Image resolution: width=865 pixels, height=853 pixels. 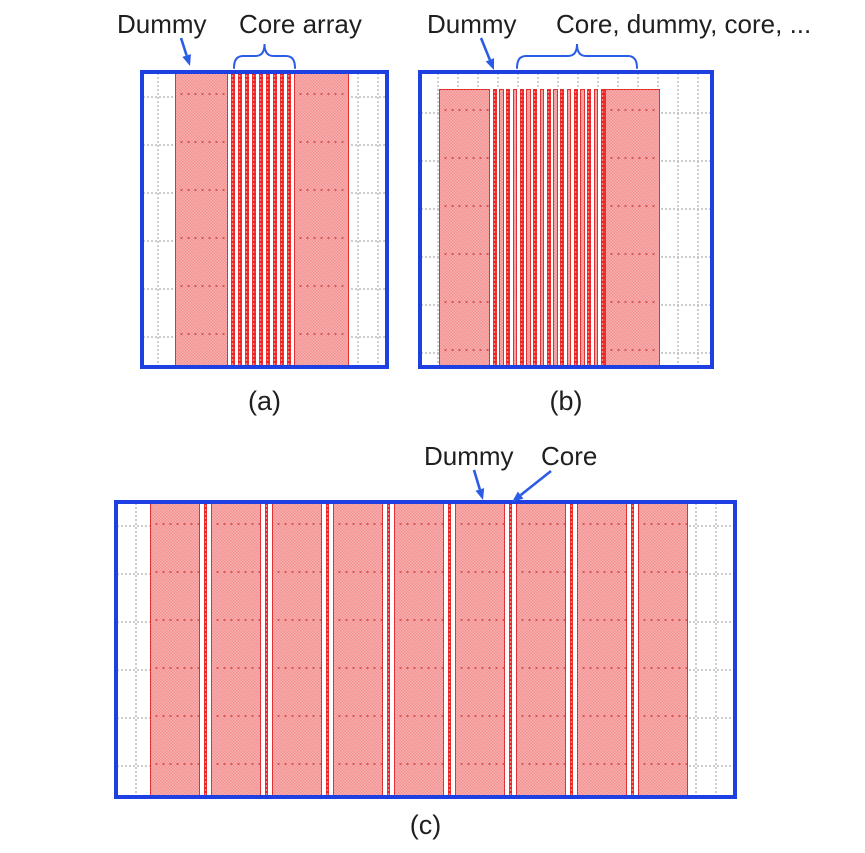 I want to click on panel-b-fill-row, so click(x=566, y=227).